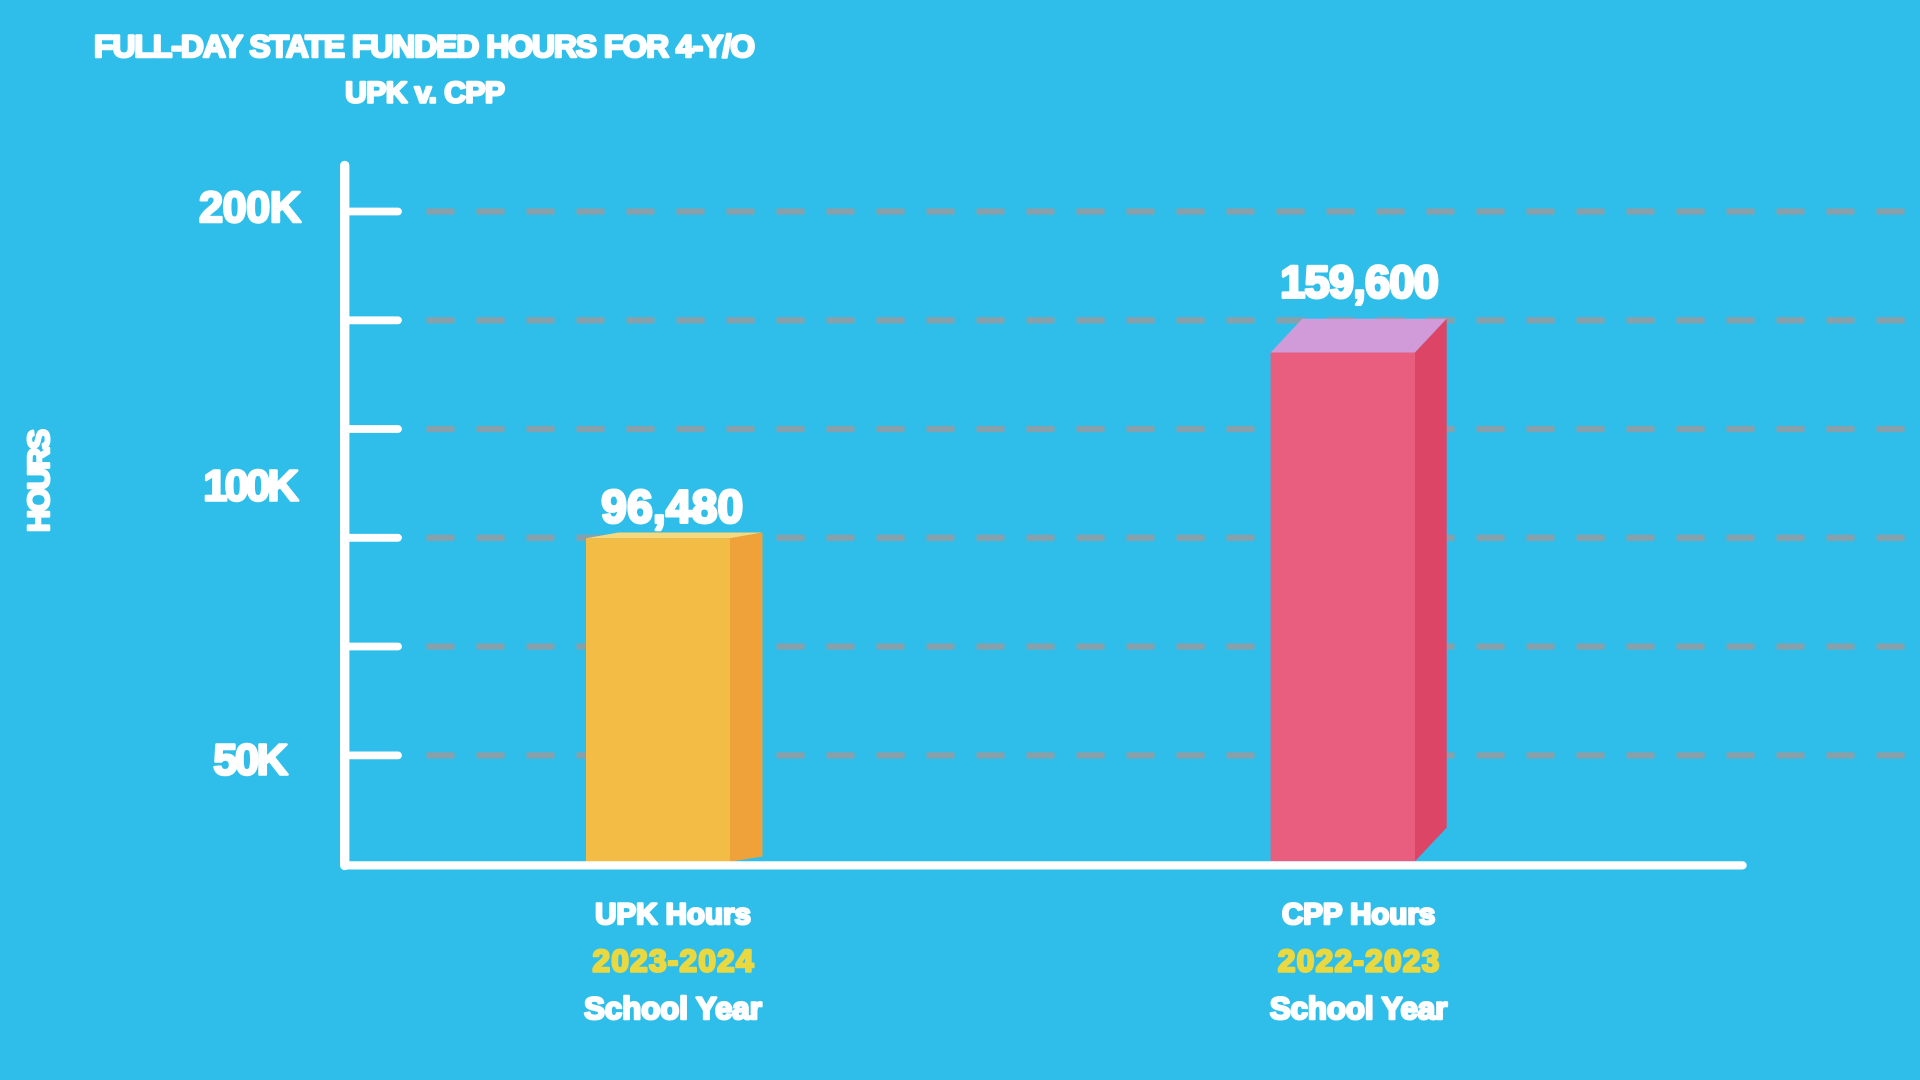 This screenshot has height=1080, width=1920. I want to click on svg-text: 2022-2023, so click(1358, 960).